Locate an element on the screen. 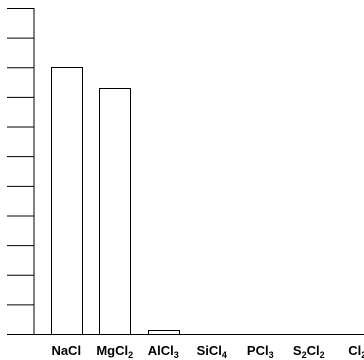 This screenshot has height=360, width=364. x-tick-label-nacl: NaCl is located at coordinates (66, 350).